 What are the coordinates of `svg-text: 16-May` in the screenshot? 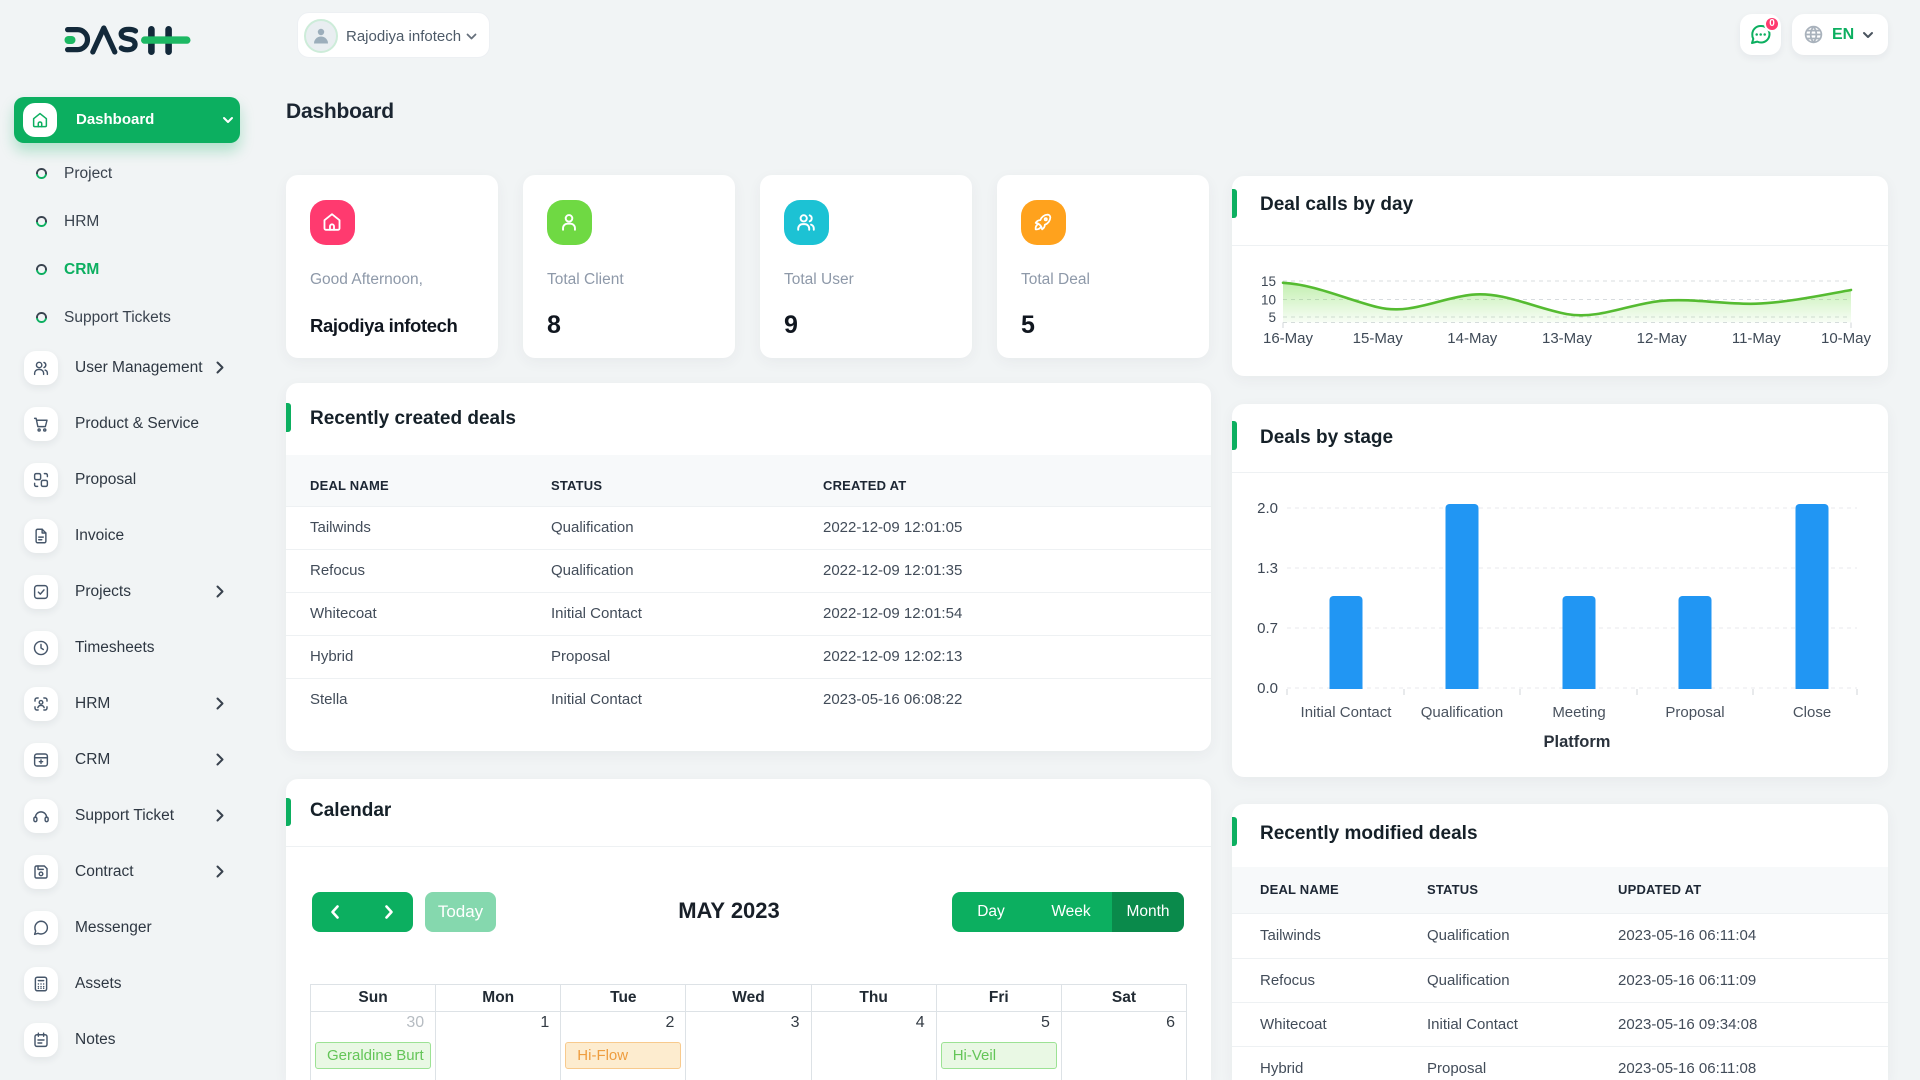 It's located at (1288, 338).